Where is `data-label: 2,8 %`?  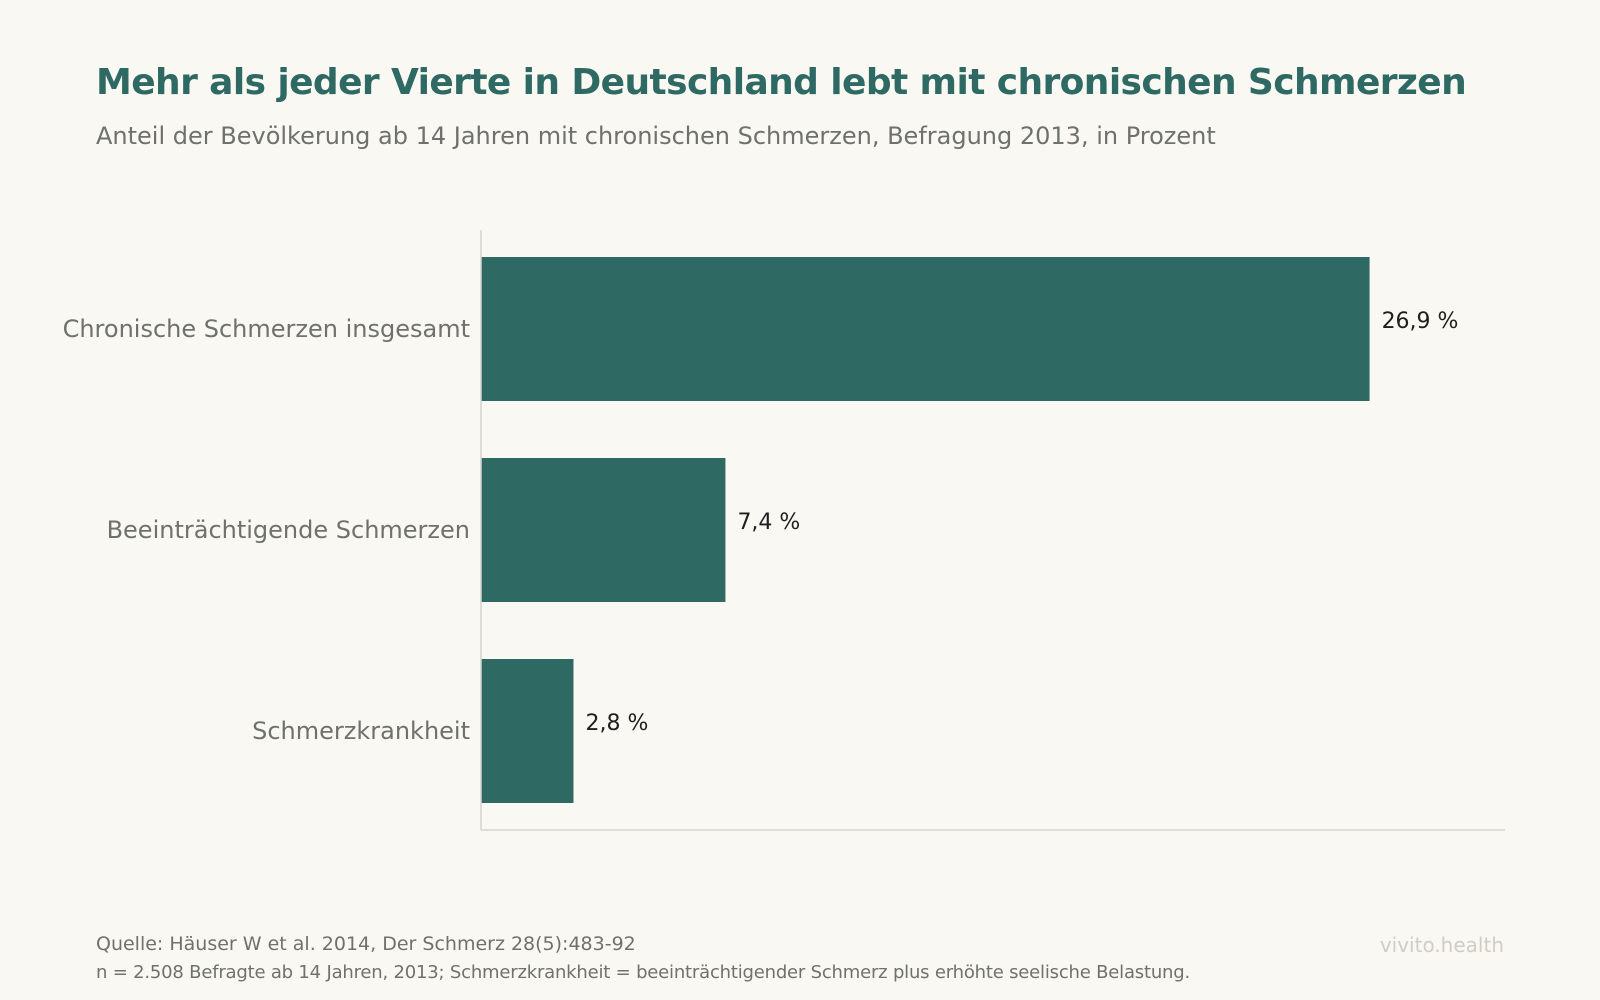
data-label: 2,8 % is located at coordinates (616, 723).